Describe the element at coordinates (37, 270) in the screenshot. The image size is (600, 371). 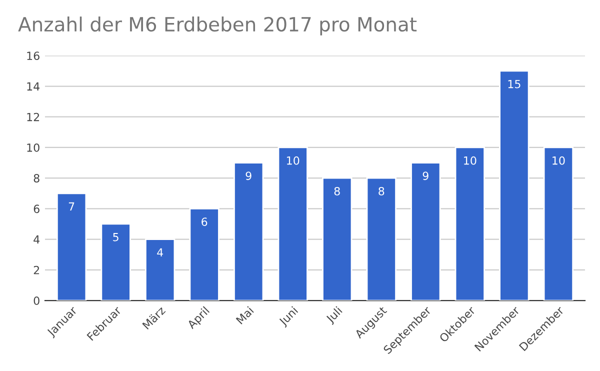
I see `y-tick-label: 2` at that location.